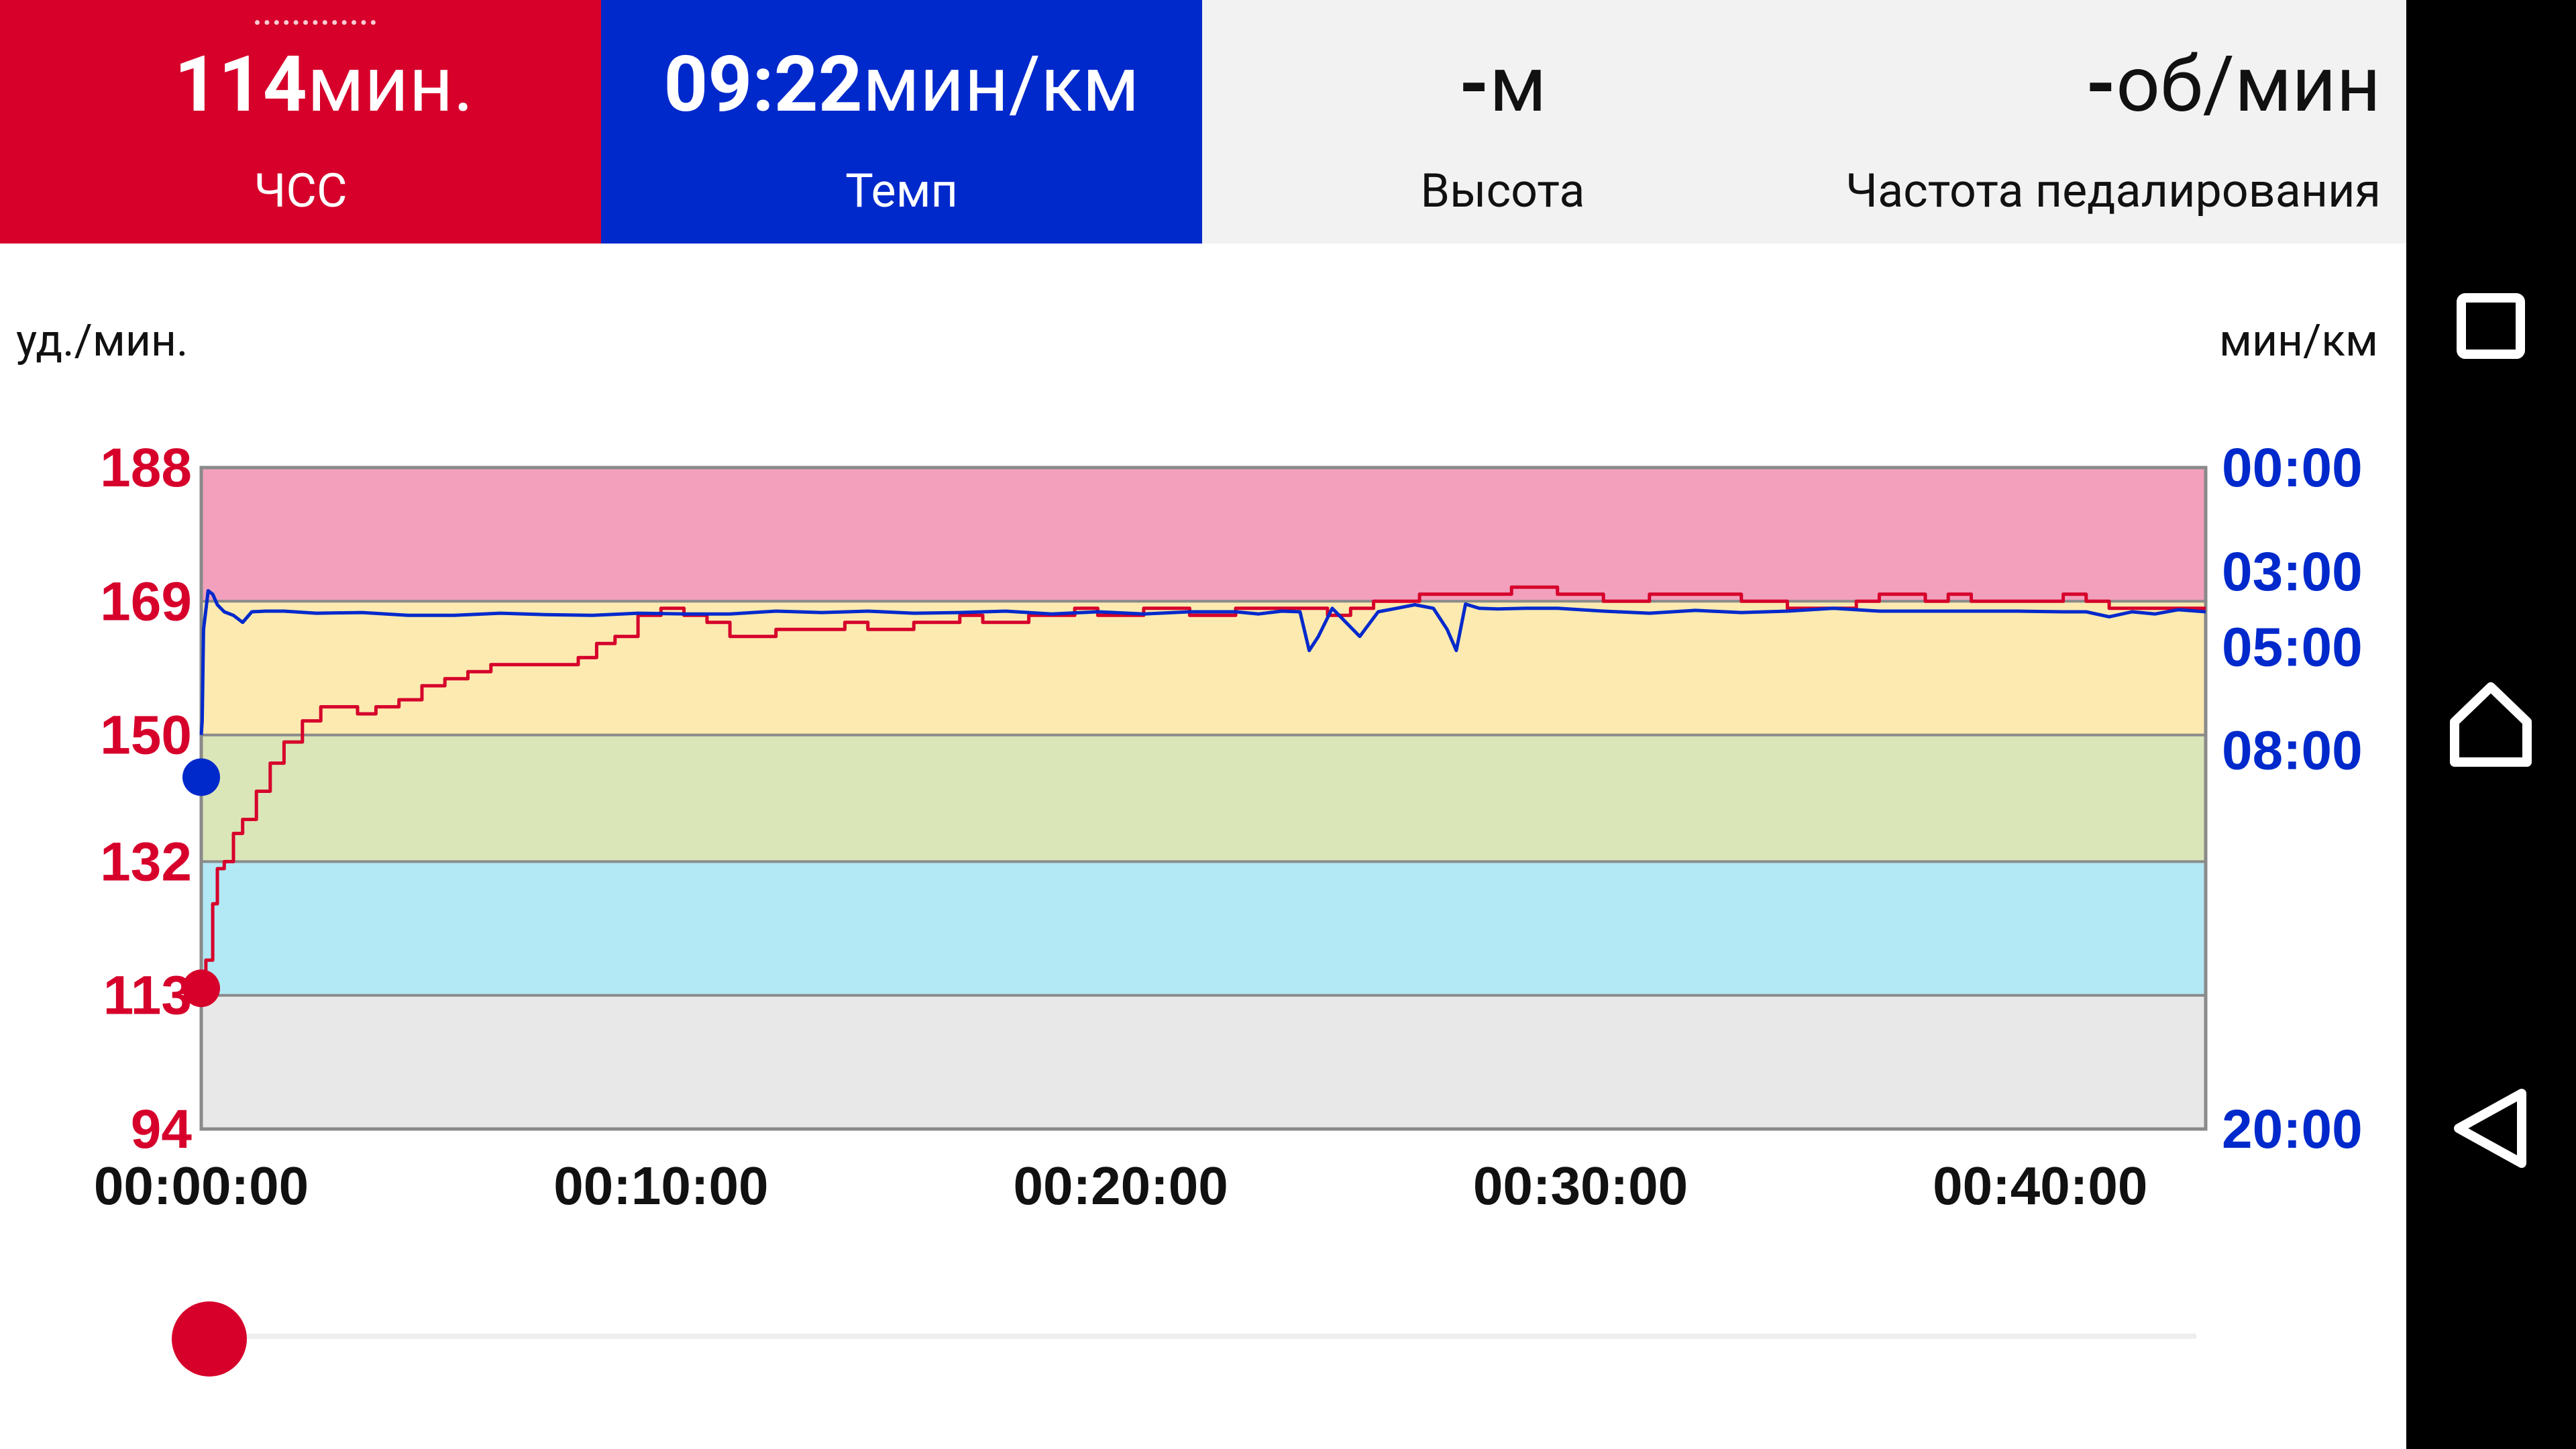  Describe the element at coordinates (2298, 341) in the screenshot. I see `right-axis-unit: мин/км` at that location.